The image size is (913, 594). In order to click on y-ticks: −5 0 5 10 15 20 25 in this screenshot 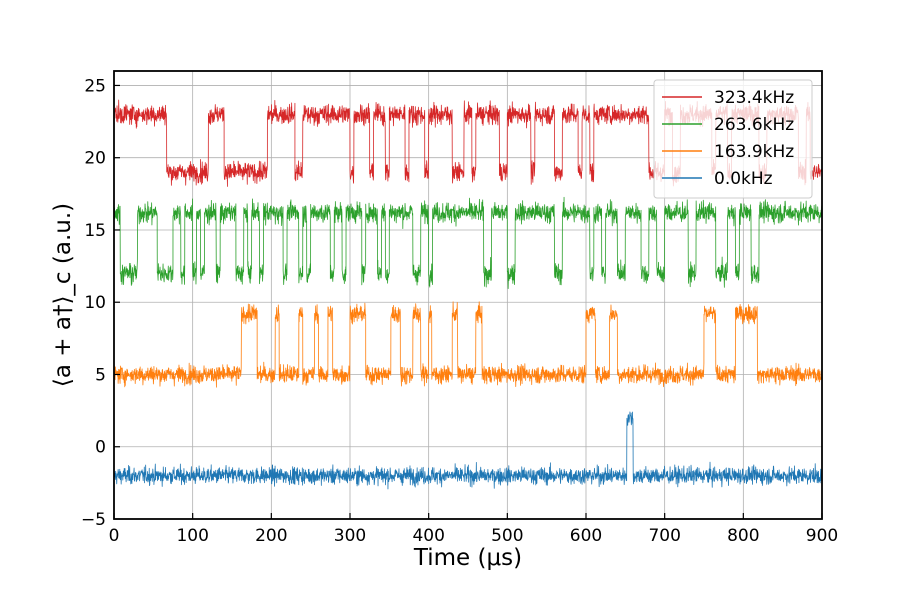, I will do `click(100, 303)`.